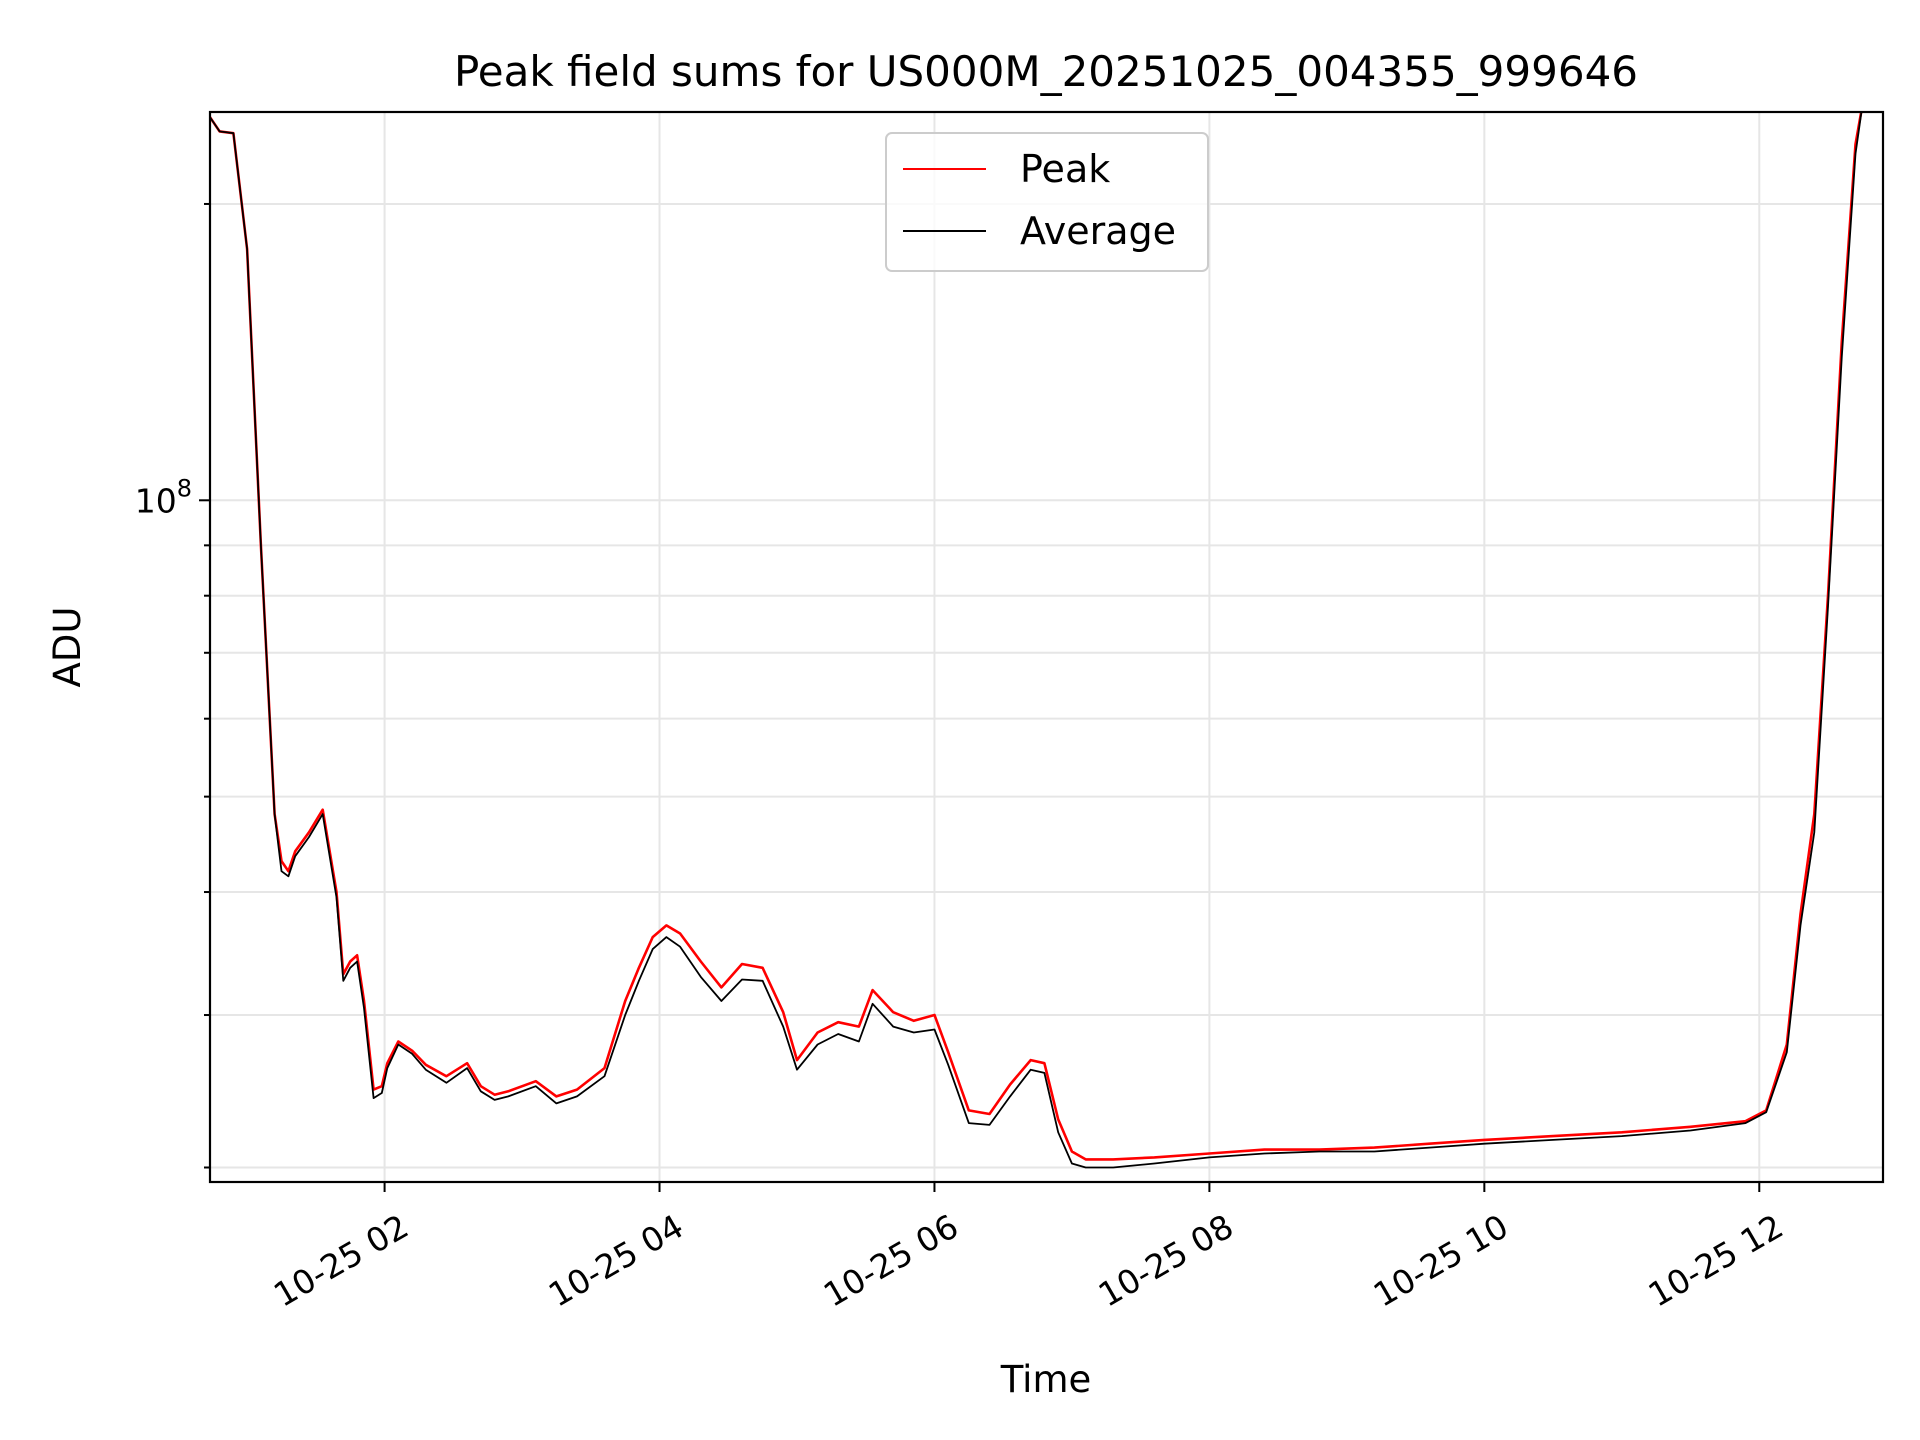 The image size is (1920, 1440). Describe the element at coordinates (67, 647) in the screenshot. I see `y-axis-label: ADU` at that location.